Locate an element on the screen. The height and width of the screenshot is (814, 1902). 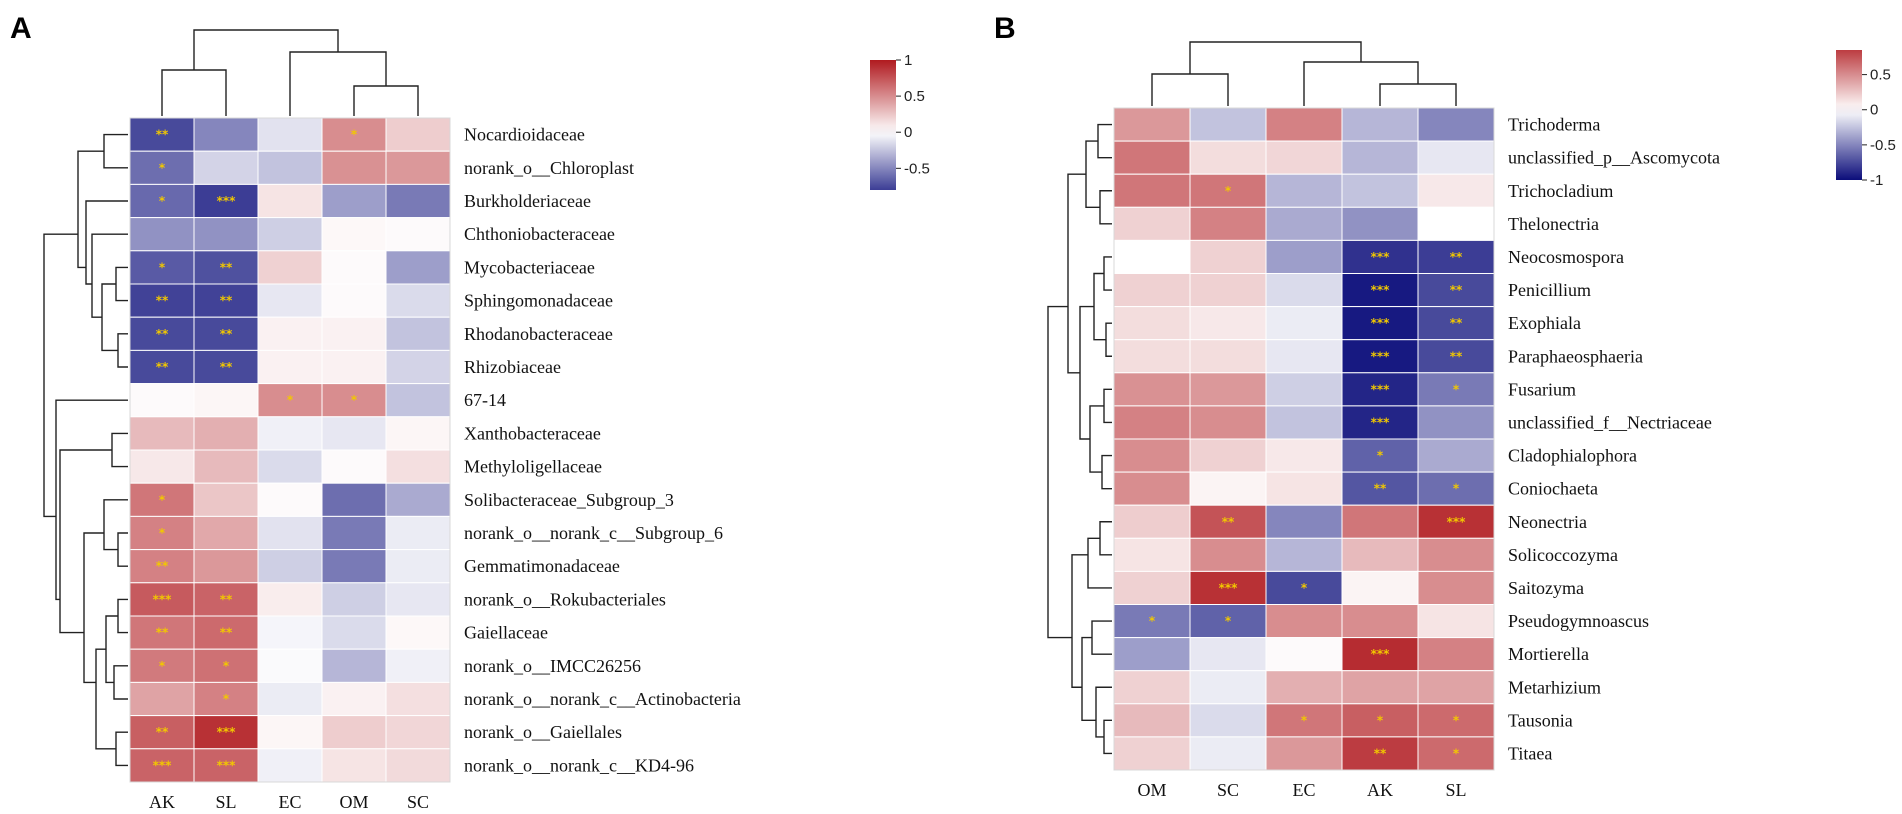
row-label: Coniochaeta is located at coordinates (1553, 489).